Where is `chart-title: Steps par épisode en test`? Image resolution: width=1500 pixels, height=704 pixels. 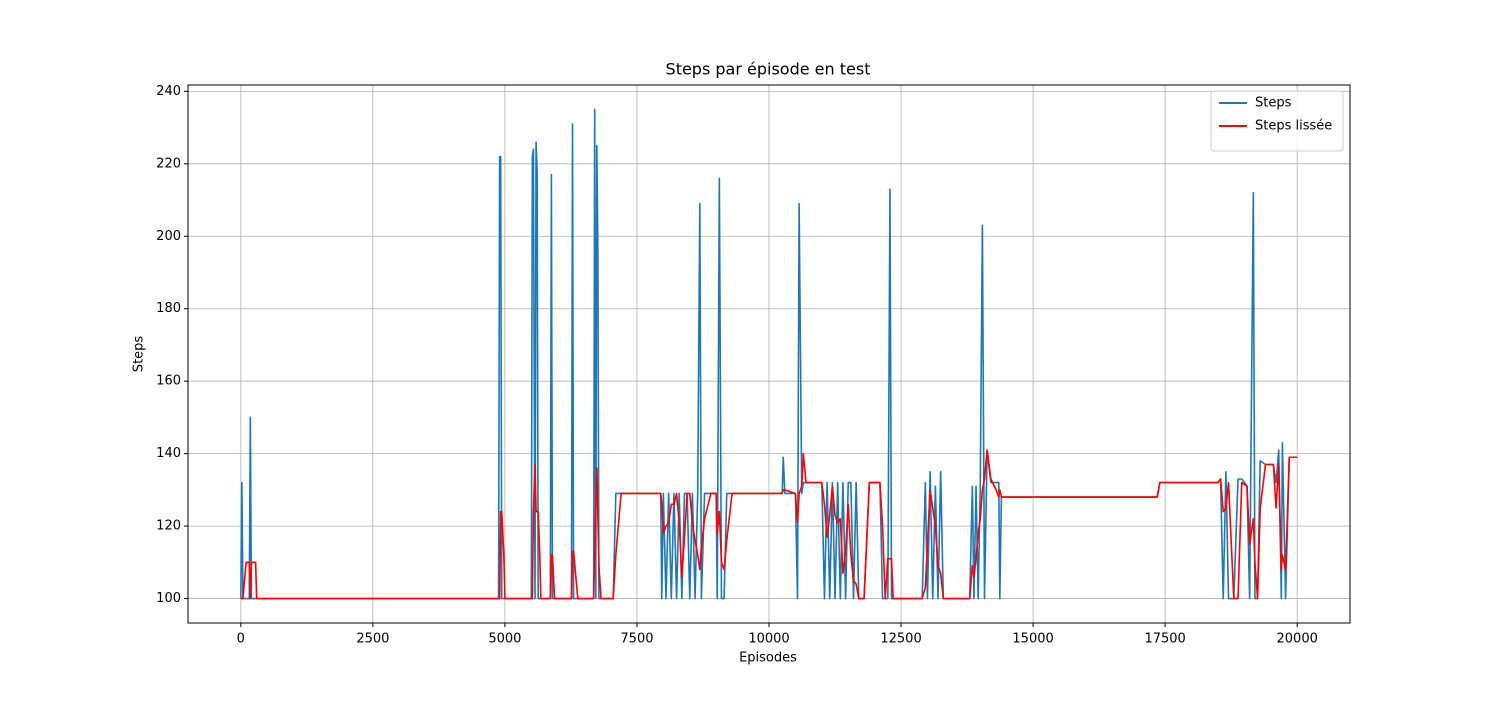
chart-title: Steps par épisode en test is located at coordinates (768, 69).